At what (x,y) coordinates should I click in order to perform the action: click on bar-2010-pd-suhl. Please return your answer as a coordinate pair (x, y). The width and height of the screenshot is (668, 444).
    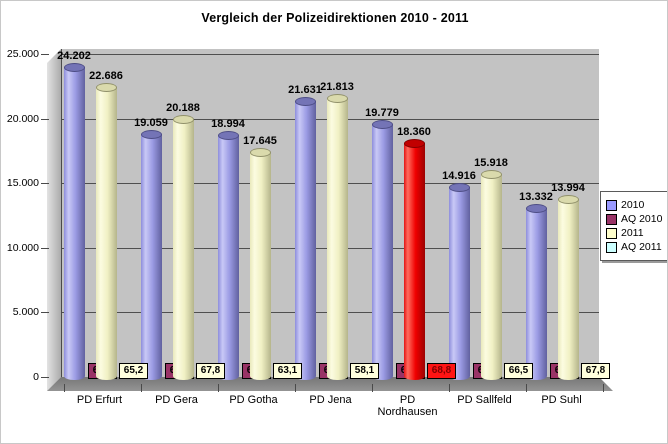
    Looking at the image, I should click on (536, 291).